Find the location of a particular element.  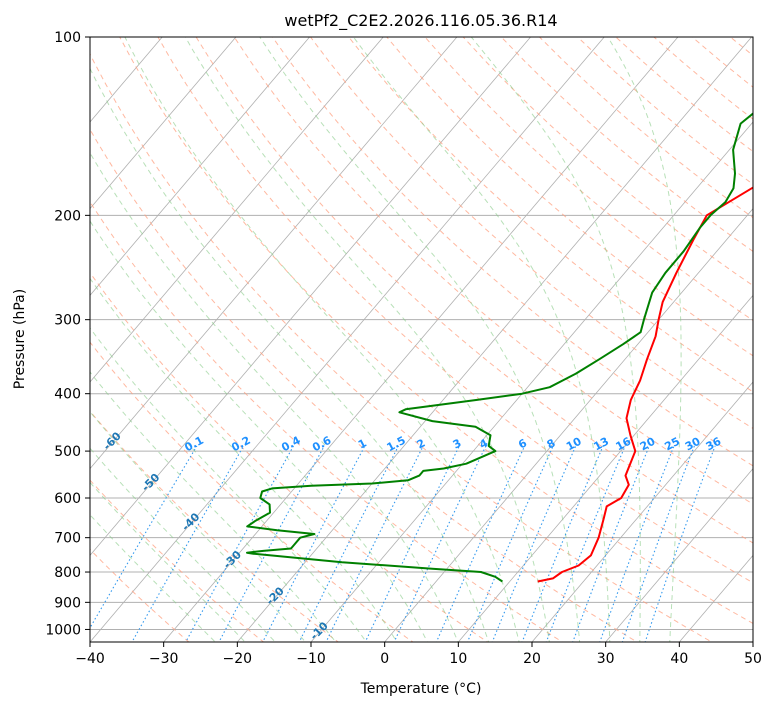

mixing-ratio-label: 30 is located at coordinates (693, 444).